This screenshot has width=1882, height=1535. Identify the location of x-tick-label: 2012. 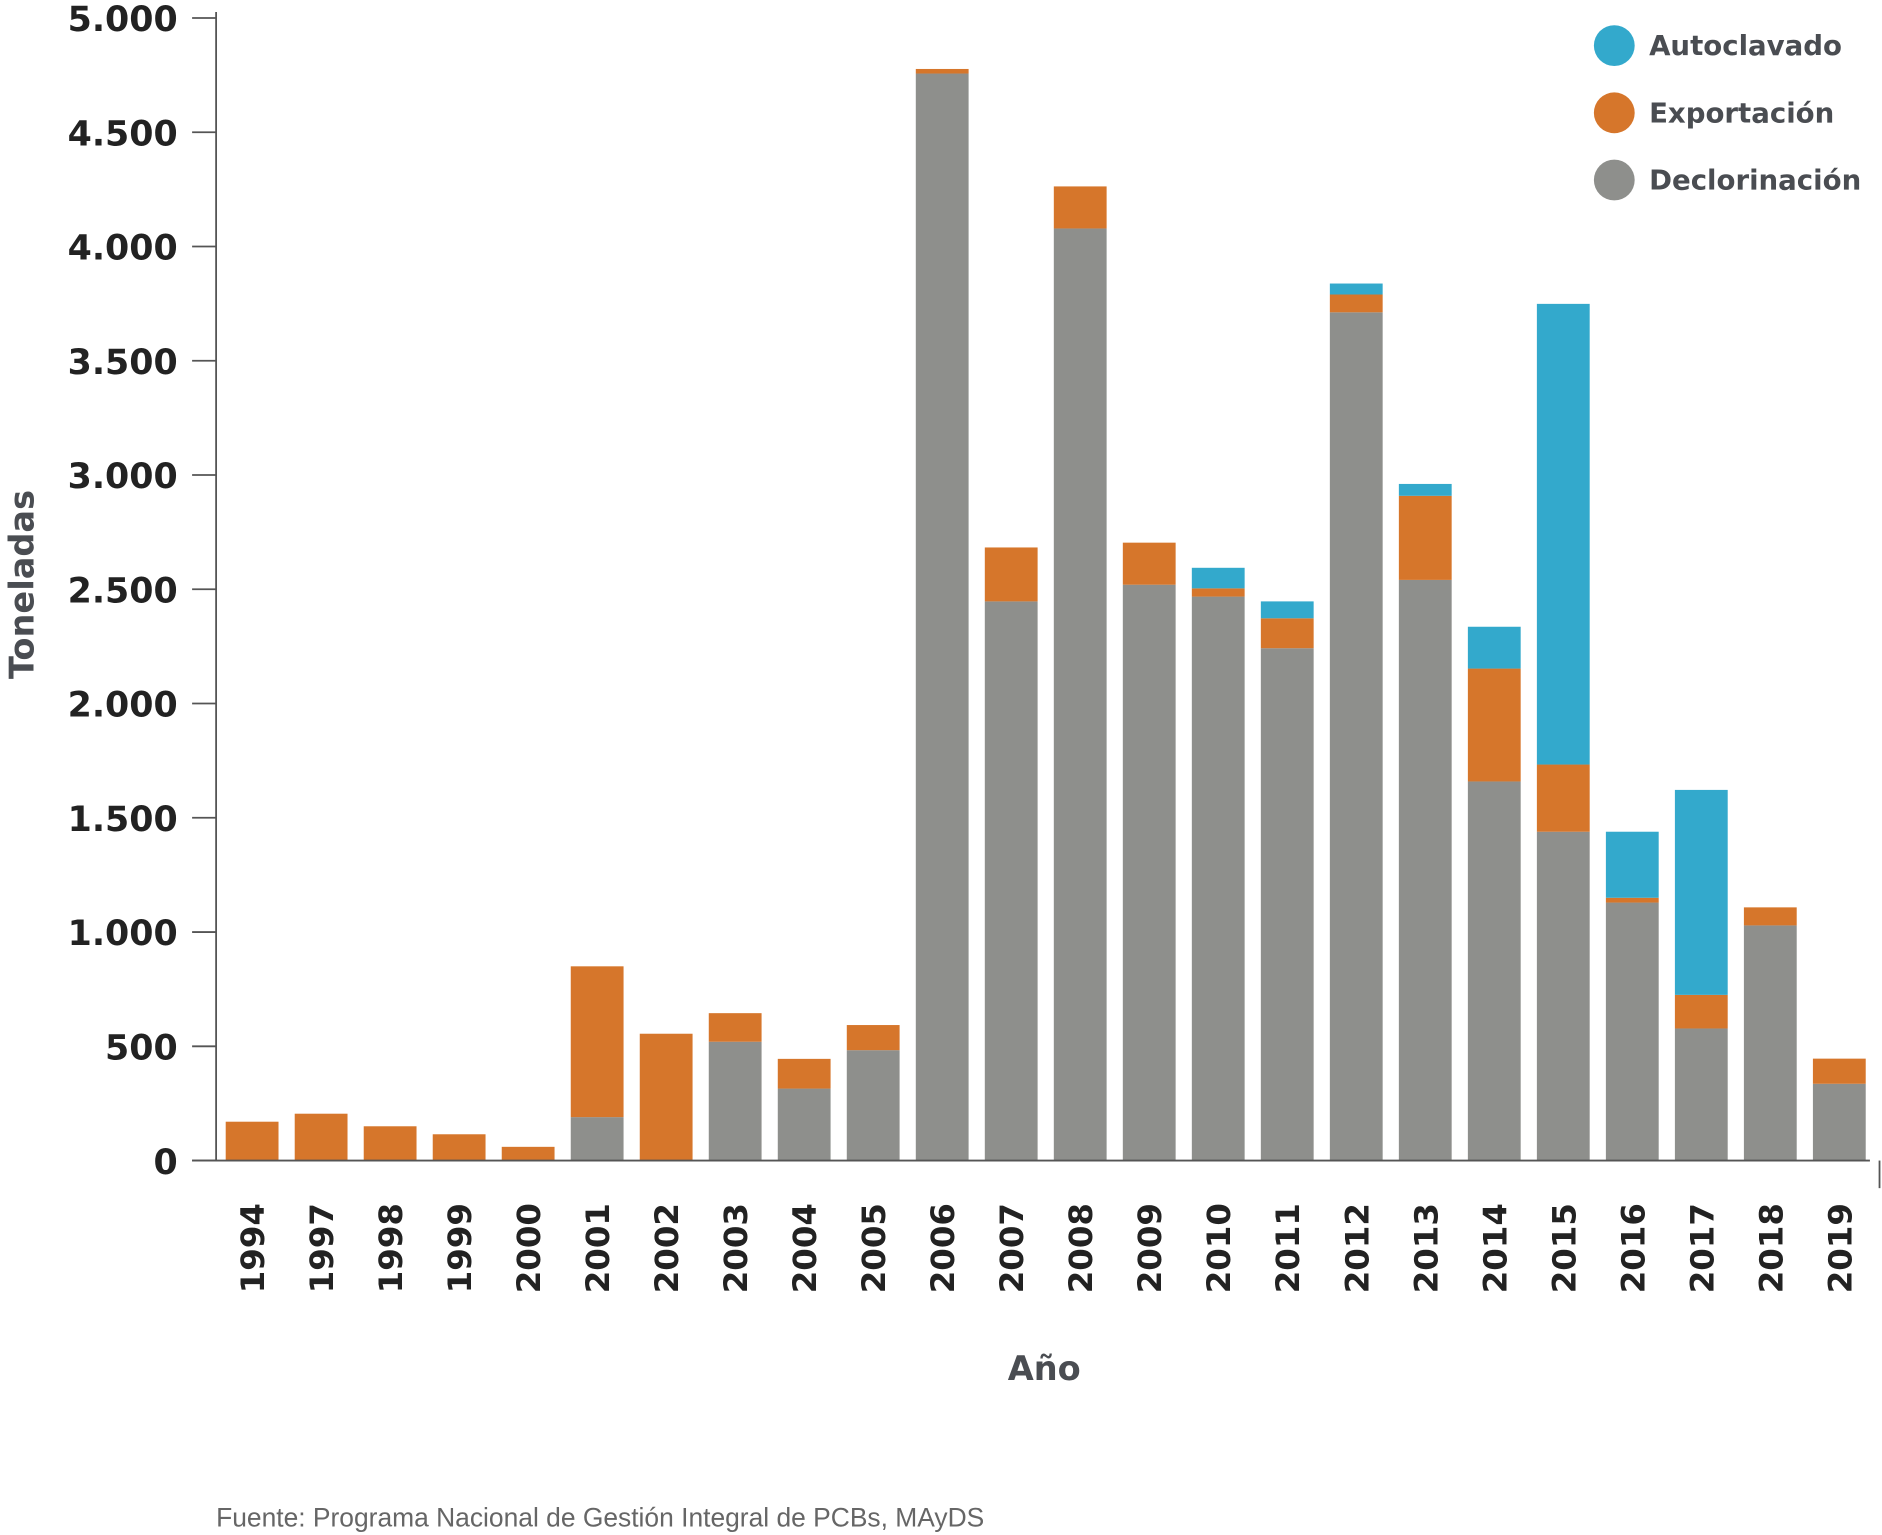
(1357, 1248).